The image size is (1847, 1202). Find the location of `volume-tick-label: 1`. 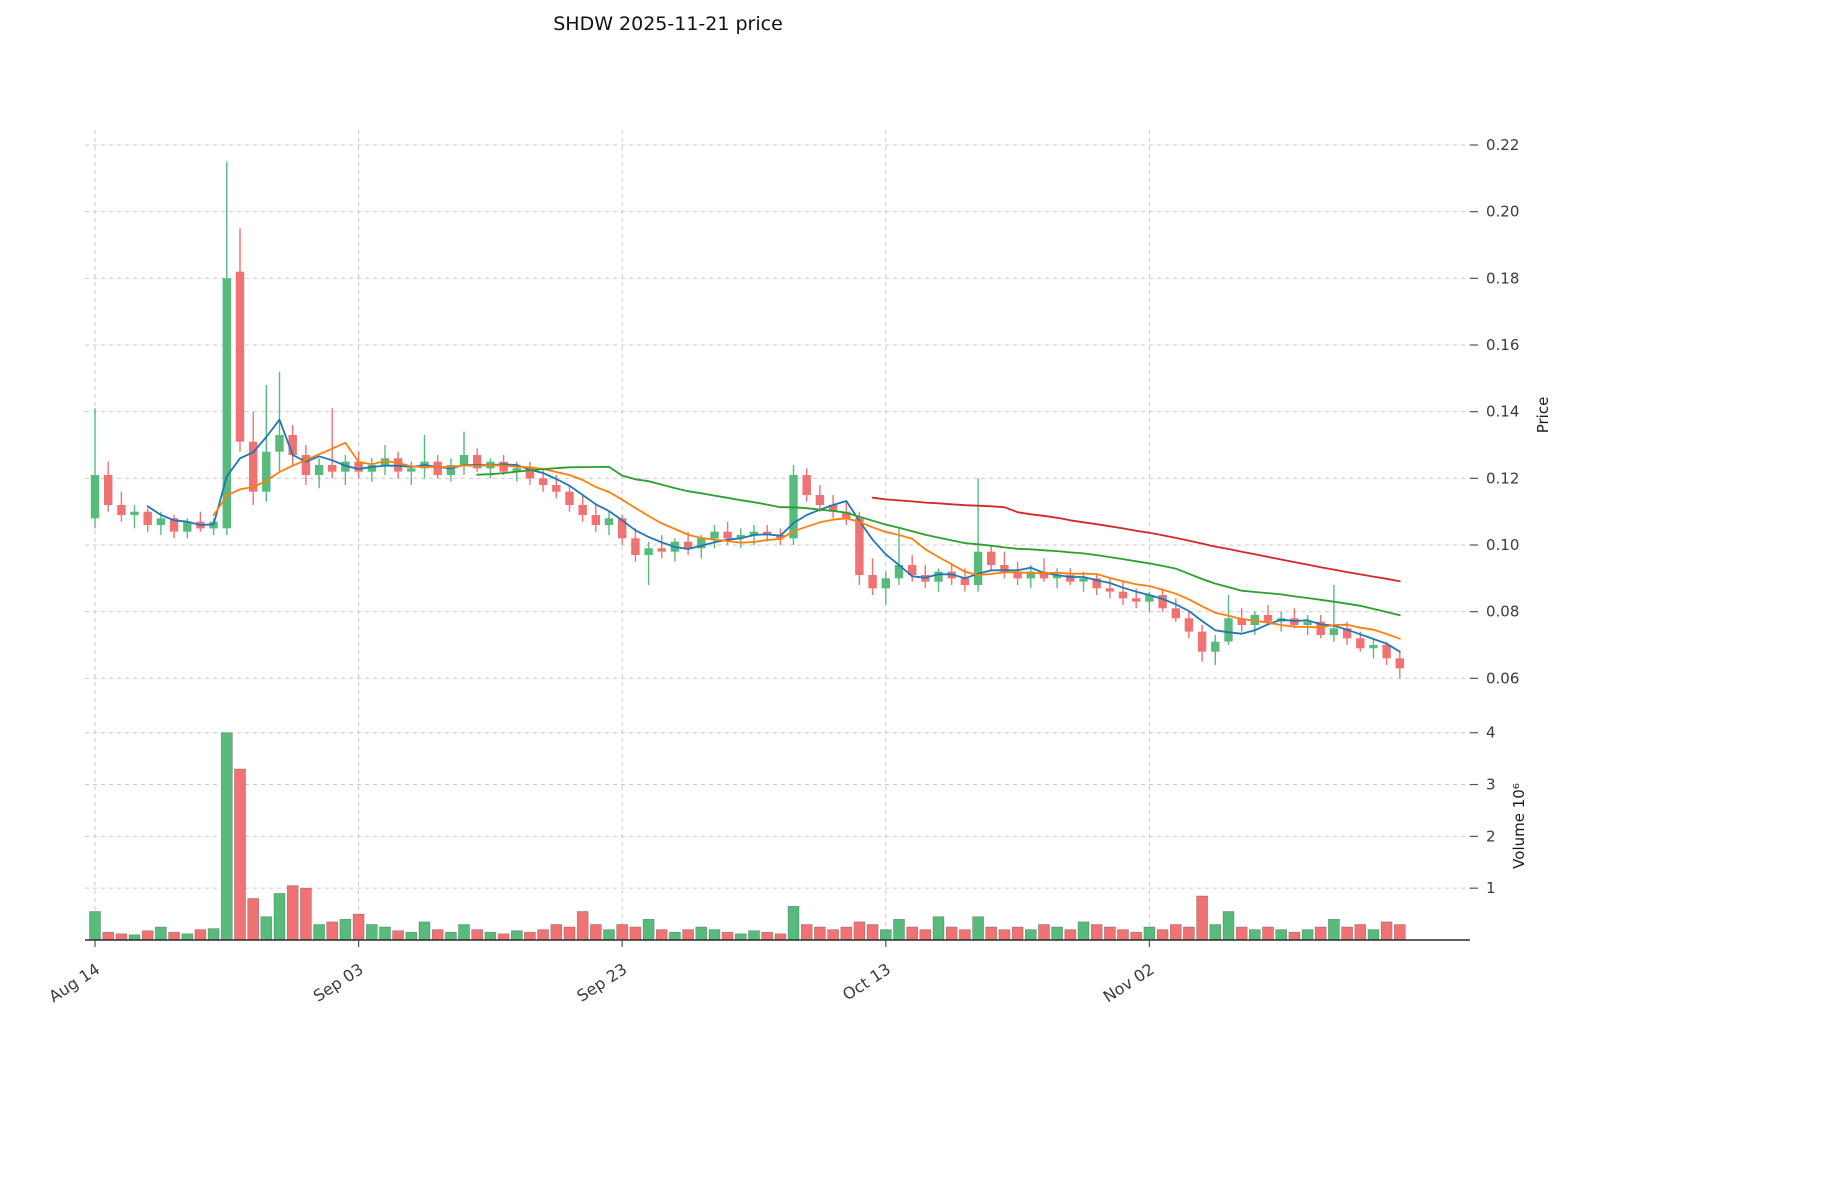

volume-tick-label: 1 is located at coordinates (1491, 888).